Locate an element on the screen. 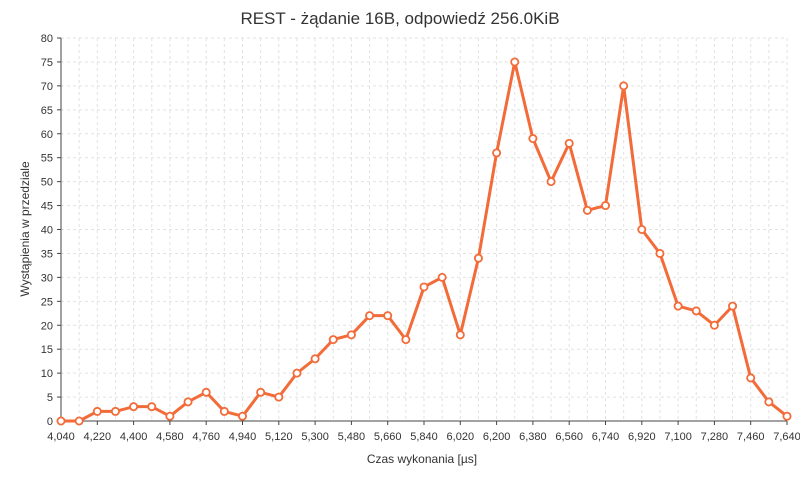 This screenshot has height=480, width=800. x-tick-label: 4,400 is located at coordinates (134, 437).